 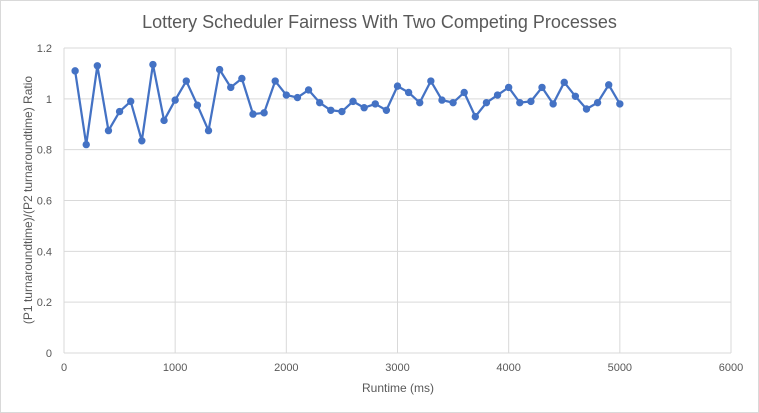 I want to click on series-line, so click(x=347, y=104).